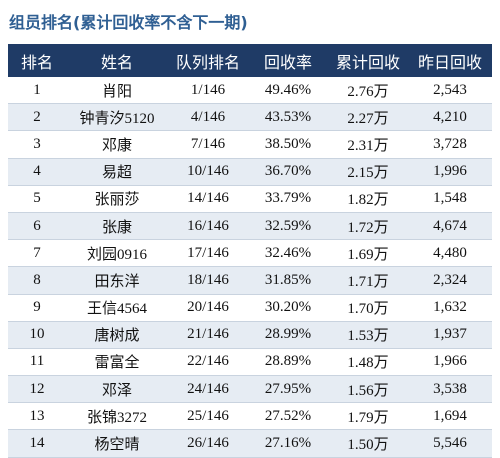 This screenshot has height=458, width=500. Describe the element at coordinates (368, 280) in the screenshot. I see `table-cell: 1.71万` at that location.